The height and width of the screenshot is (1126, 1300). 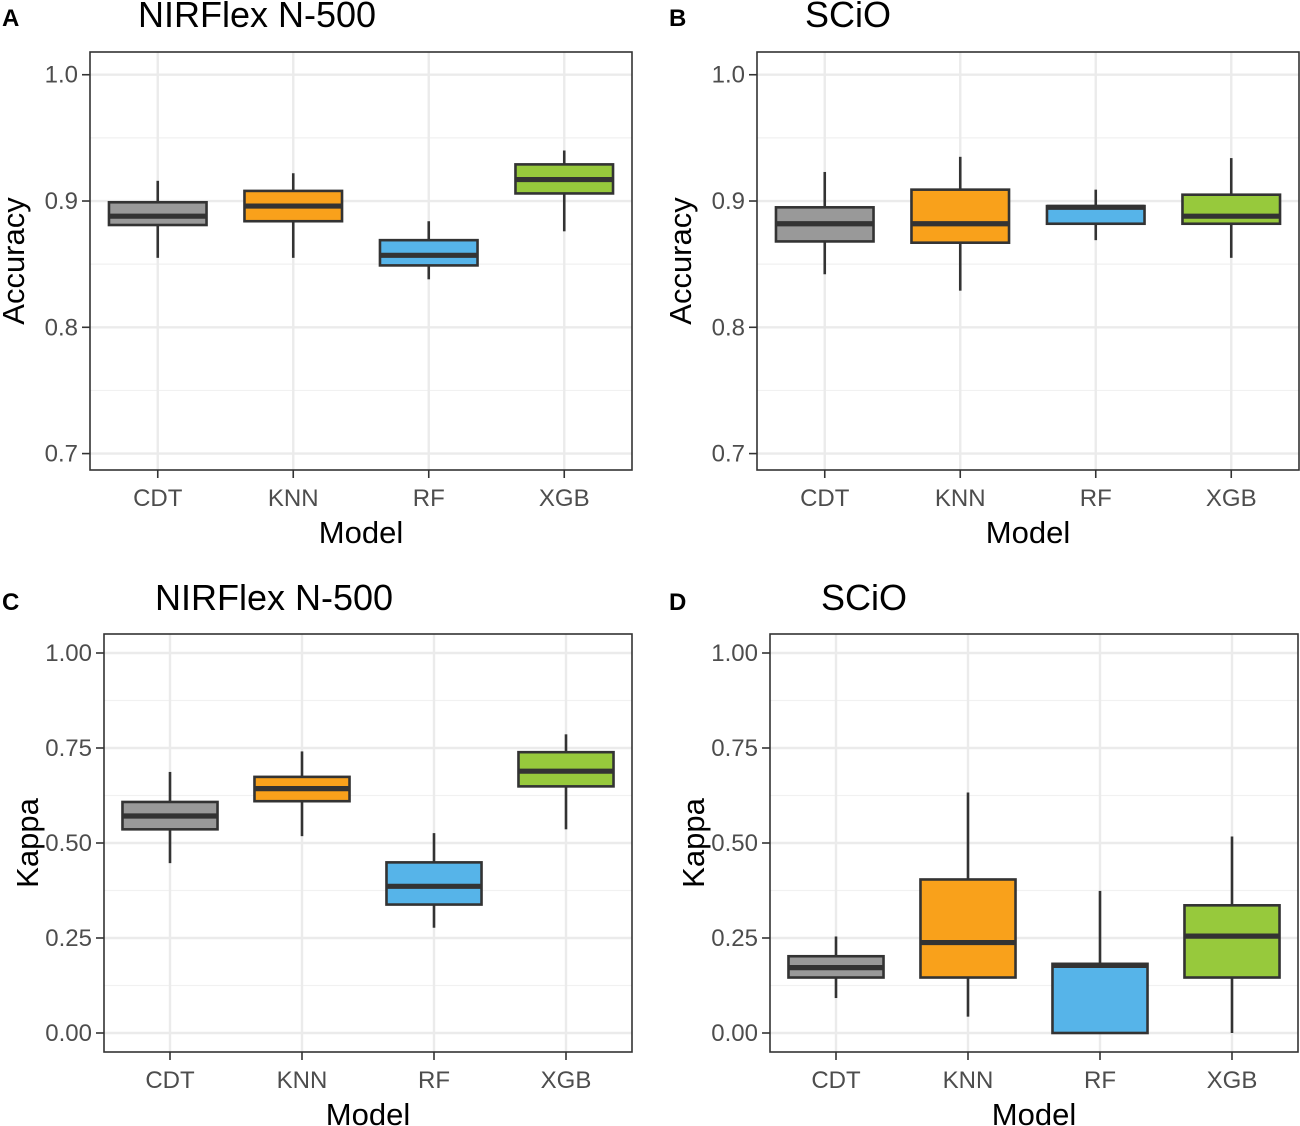 What do you see at coordinates (15, 261) in the screenshot?
I see `panel-a-y-axis-title: Accuracy` at bounding box center [15, 261].